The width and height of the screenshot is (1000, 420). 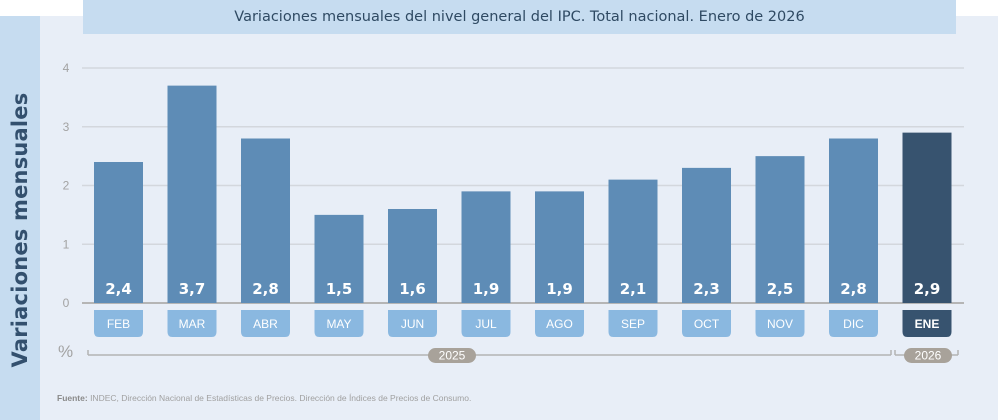 I want to click on month-label: AGO, so click(x=559, y=324).